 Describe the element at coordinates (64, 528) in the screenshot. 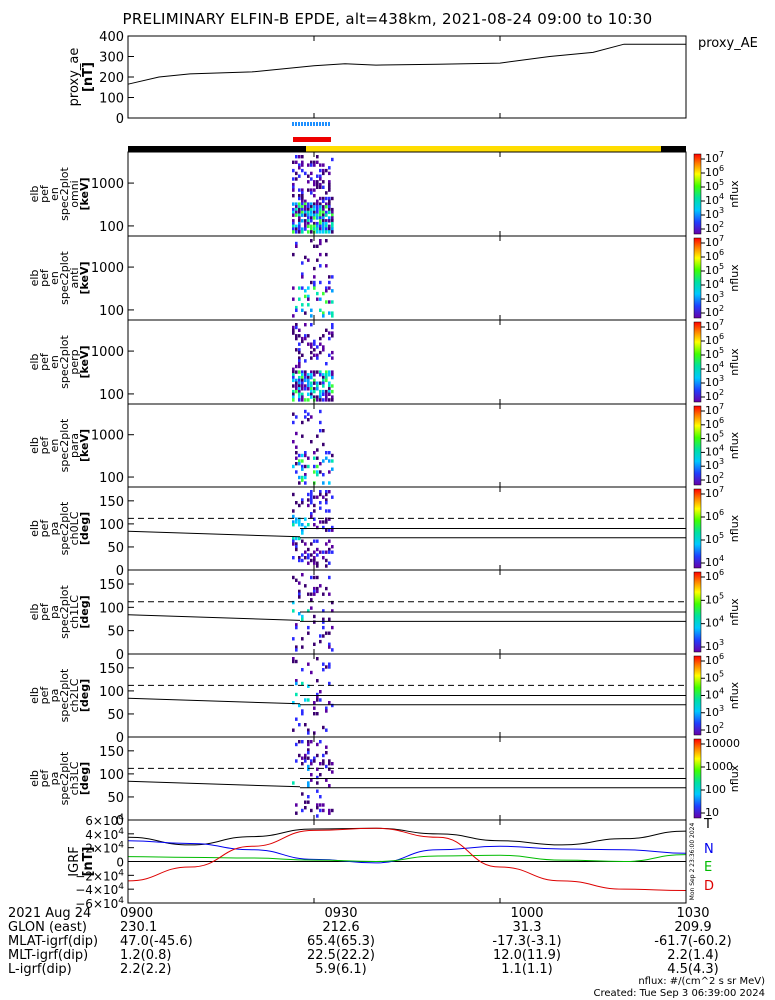

I see `ylabel-pa_ch0LC-line: spec2plot` at that location.